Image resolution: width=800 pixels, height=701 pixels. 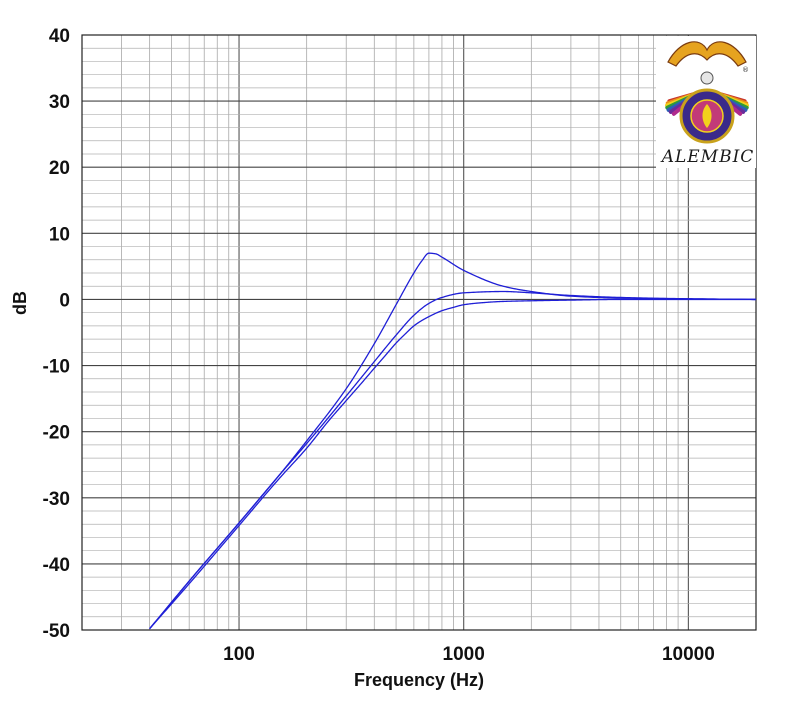 What do you see at coordinates (745, 70) in the screenshot?
I see `logo-registered-mark: ®` at bounding box center [745, 70].